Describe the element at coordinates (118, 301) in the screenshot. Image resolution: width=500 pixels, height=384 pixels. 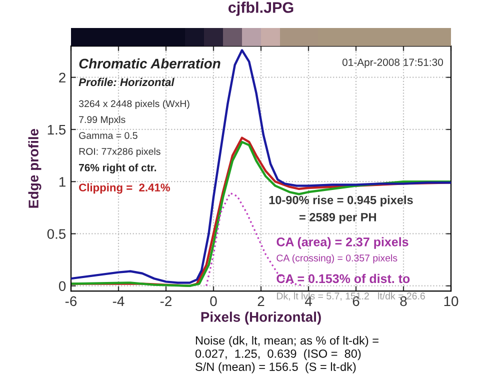
I see `x-tick-label: -4` at that location.